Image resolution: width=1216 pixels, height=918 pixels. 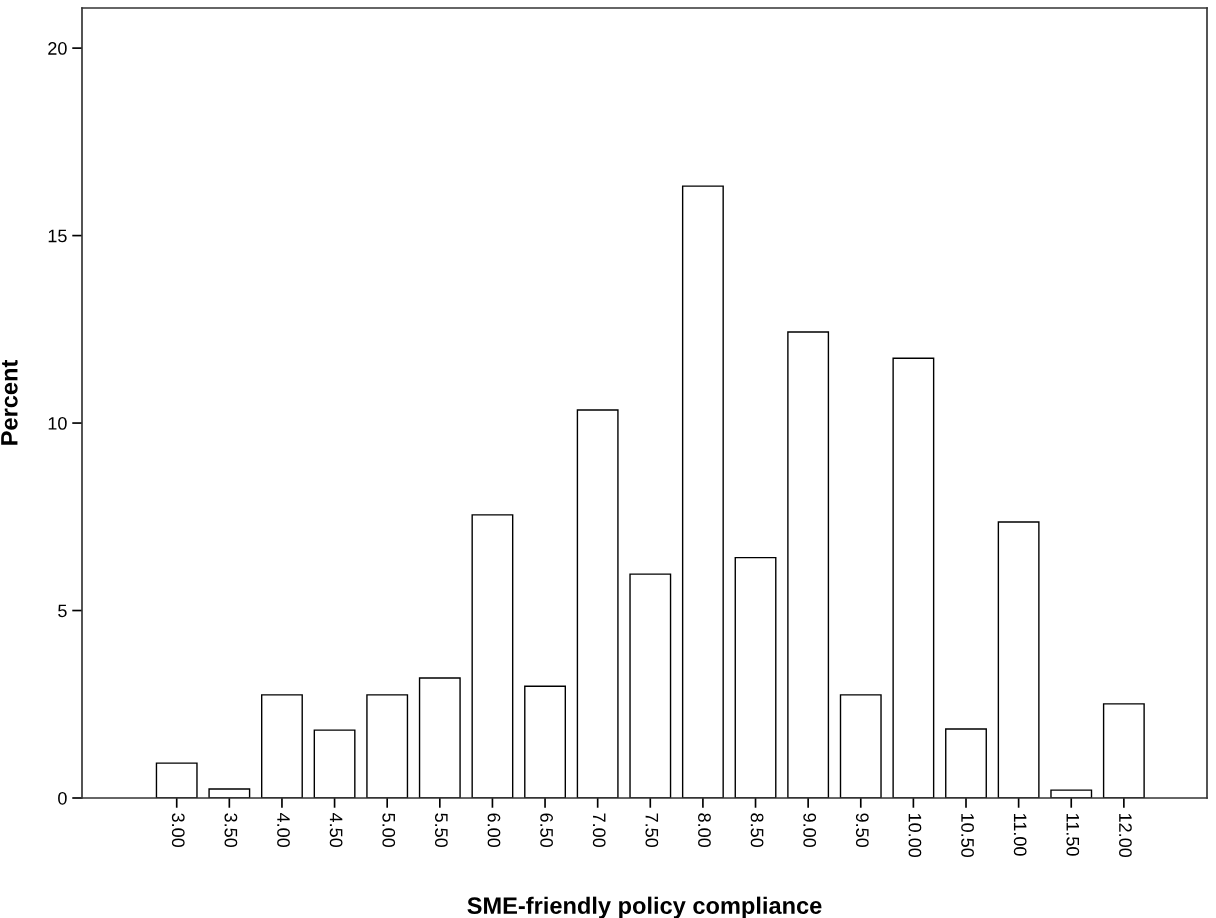 What do you see at coordinates (57, 48) in the screenshot?
I see `y-tick-label: 20` at bounding box center [57, 48].